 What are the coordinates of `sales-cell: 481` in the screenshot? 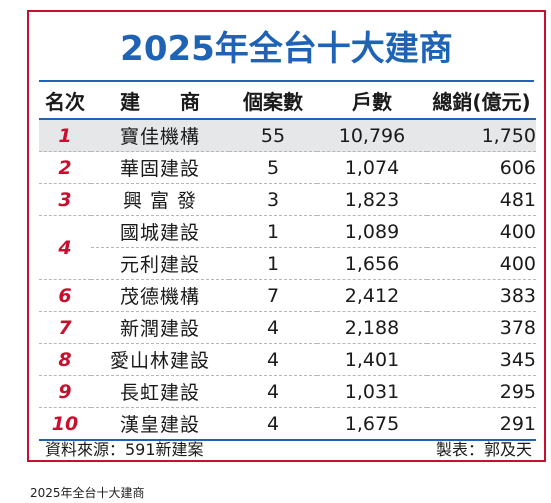 It's located at (481, 199).